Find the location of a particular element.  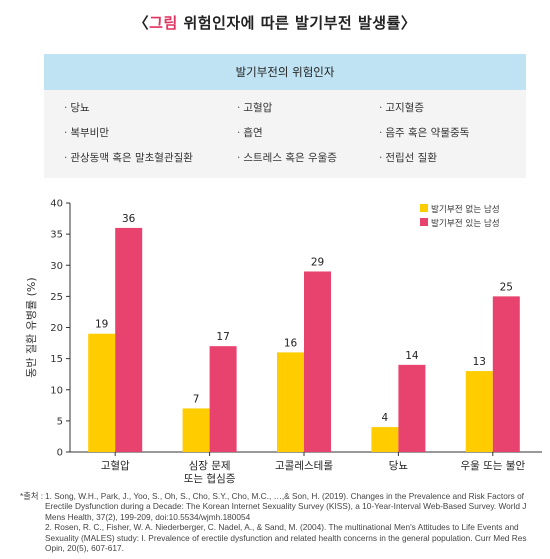

data-label: 13 is located at coordinates (479, 362).